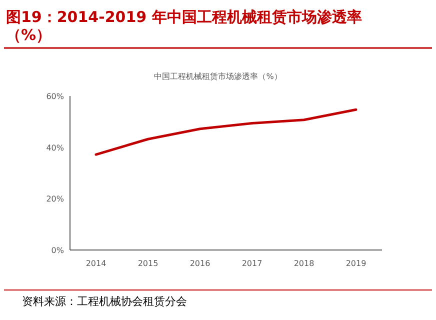 The height and width of the screenshot is (320, 436). What do you see at coordinates (252, 263) in the screenshot?
I see `x-tick-label: 2017` at bounding box center [252, 263].